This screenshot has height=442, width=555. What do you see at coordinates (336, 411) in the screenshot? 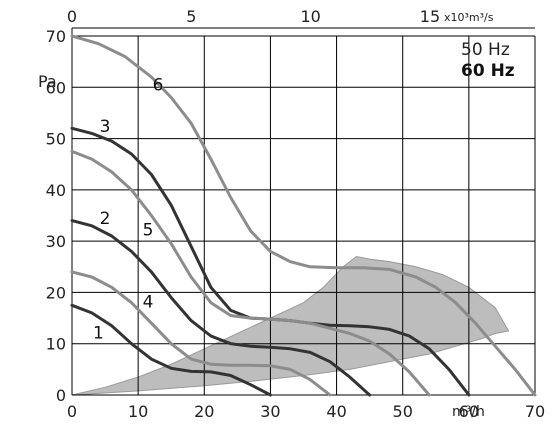
I see `x-tick-label: 40` at bounding box center [336, 411].